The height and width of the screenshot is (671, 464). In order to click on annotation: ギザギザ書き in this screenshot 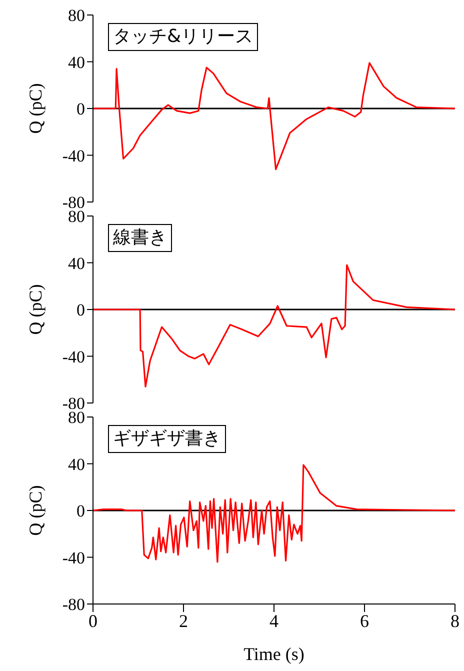, I will do `click(167, 439)`.